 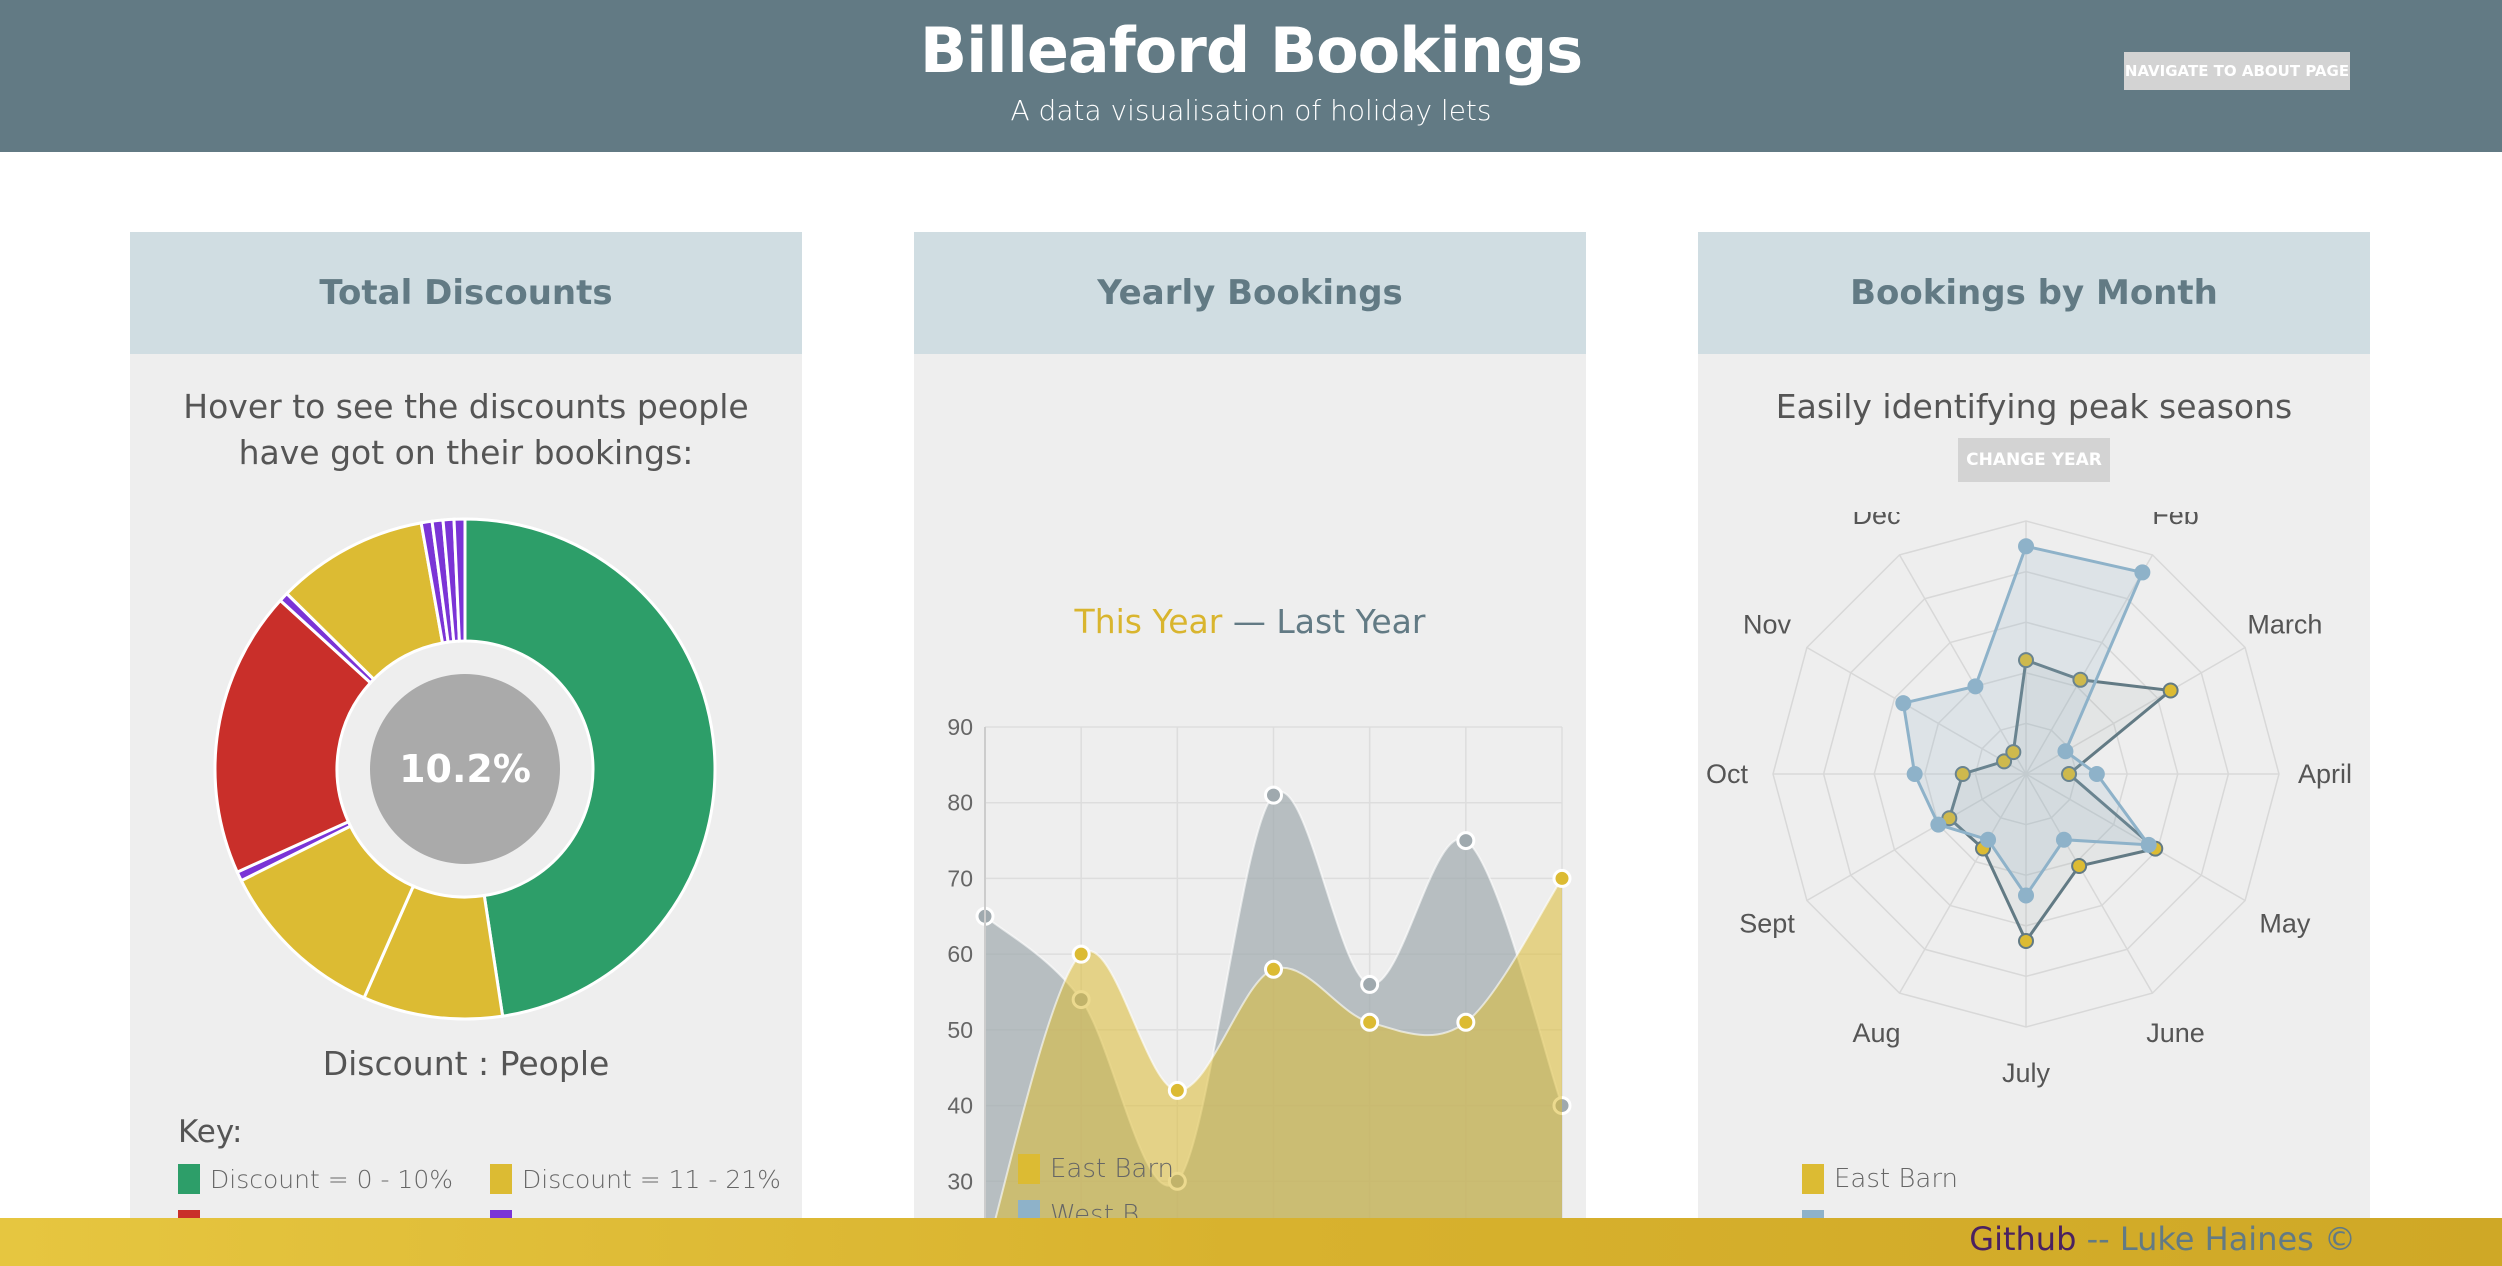 I want to click on y-tick-label: 90, so click(x=960, y=727).